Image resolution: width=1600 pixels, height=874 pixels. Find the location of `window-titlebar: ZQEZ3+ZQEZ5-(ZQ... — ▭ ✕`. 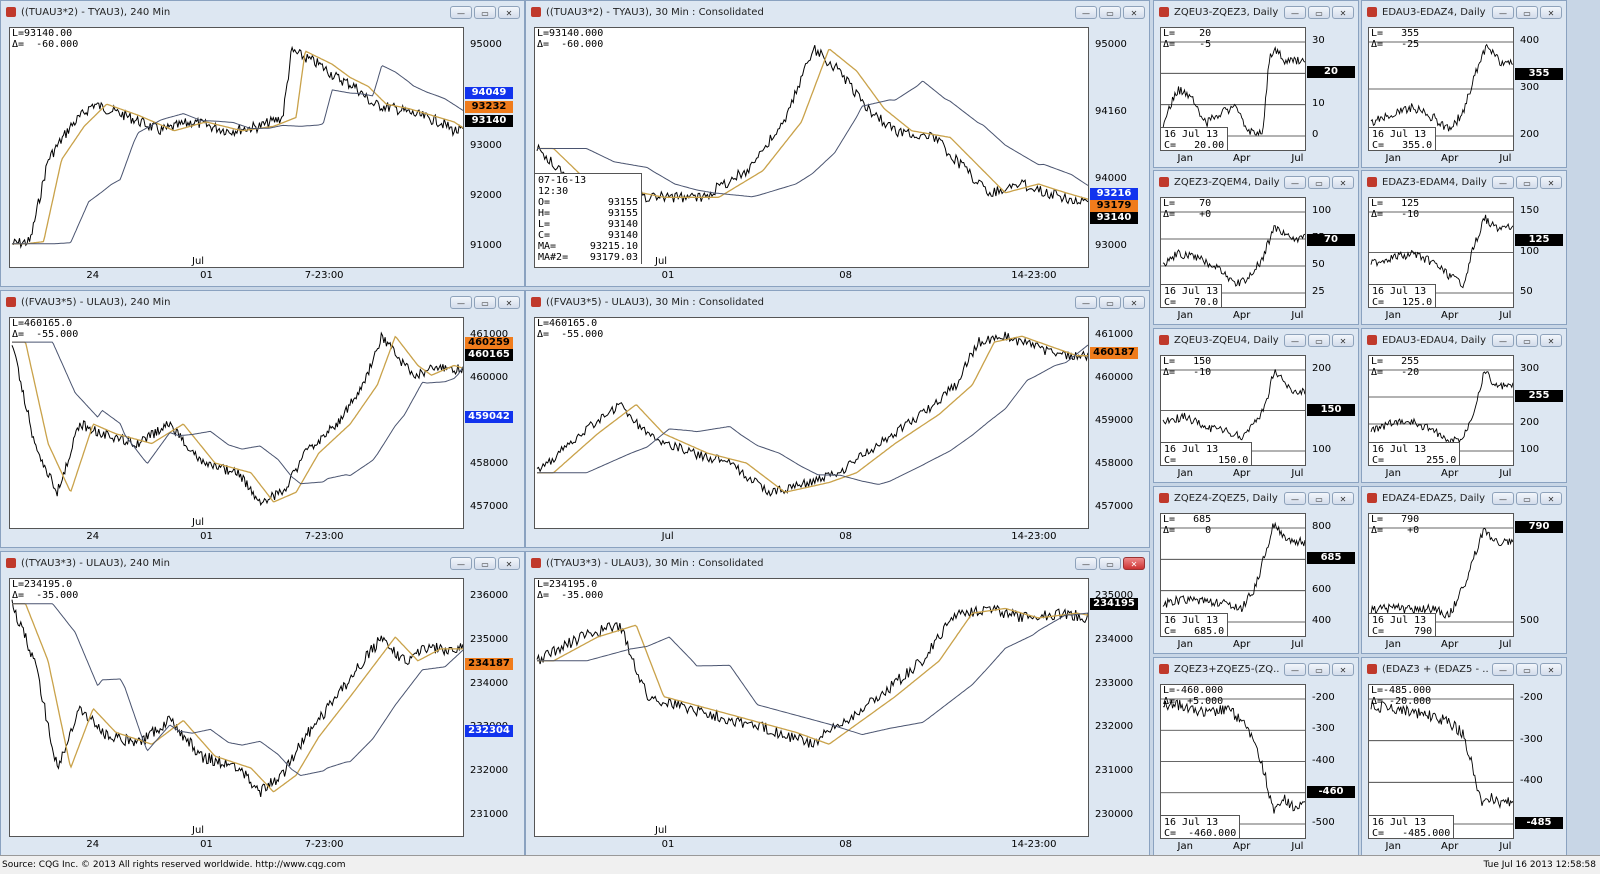

window-titlebar: ZQEZ3+ZQEZ5-(ZQ... — ▭ ✕ is located at coordinates (1256, 670).